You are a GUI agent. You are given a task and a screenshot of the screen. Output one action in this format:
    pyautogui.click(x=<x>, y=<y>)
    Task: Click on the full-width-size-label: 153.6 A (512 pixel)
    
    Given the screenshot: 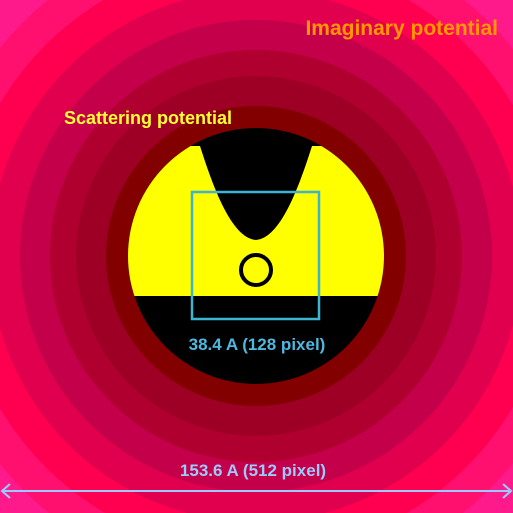 What is the action you would take?
    pyautogui.click(x=253, y=470)
    